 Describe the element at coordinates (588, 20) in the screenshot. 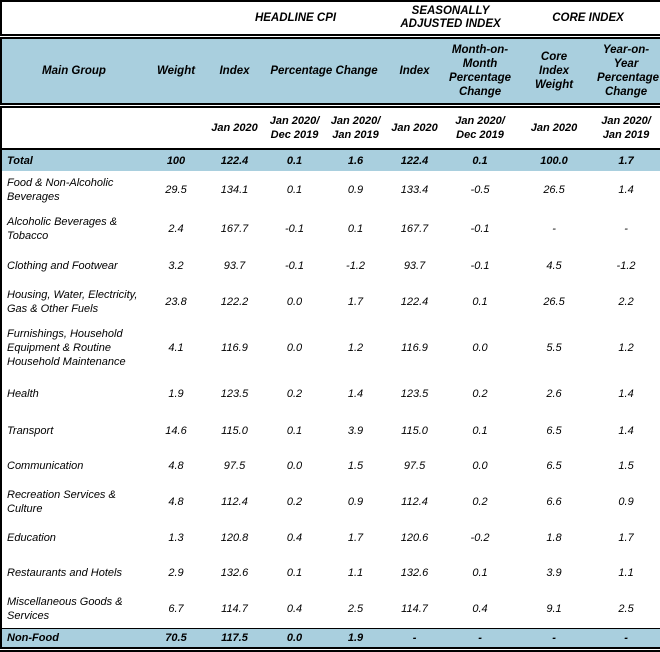

I see `group-header-core-index: CORE INDEX` at that location.